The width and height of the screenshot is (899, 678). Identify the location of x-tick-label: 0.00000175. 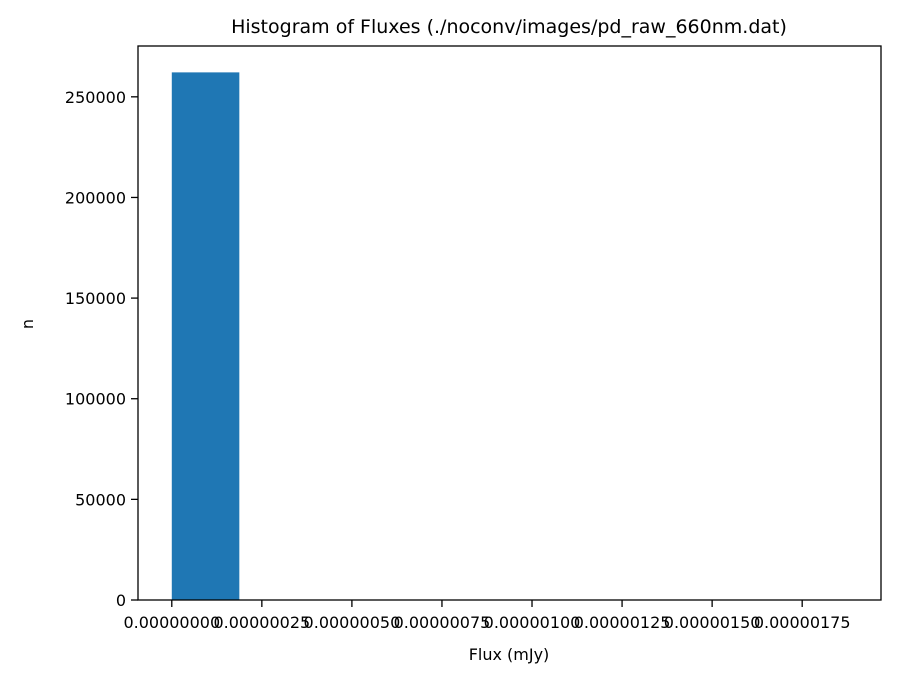
(802, 622).